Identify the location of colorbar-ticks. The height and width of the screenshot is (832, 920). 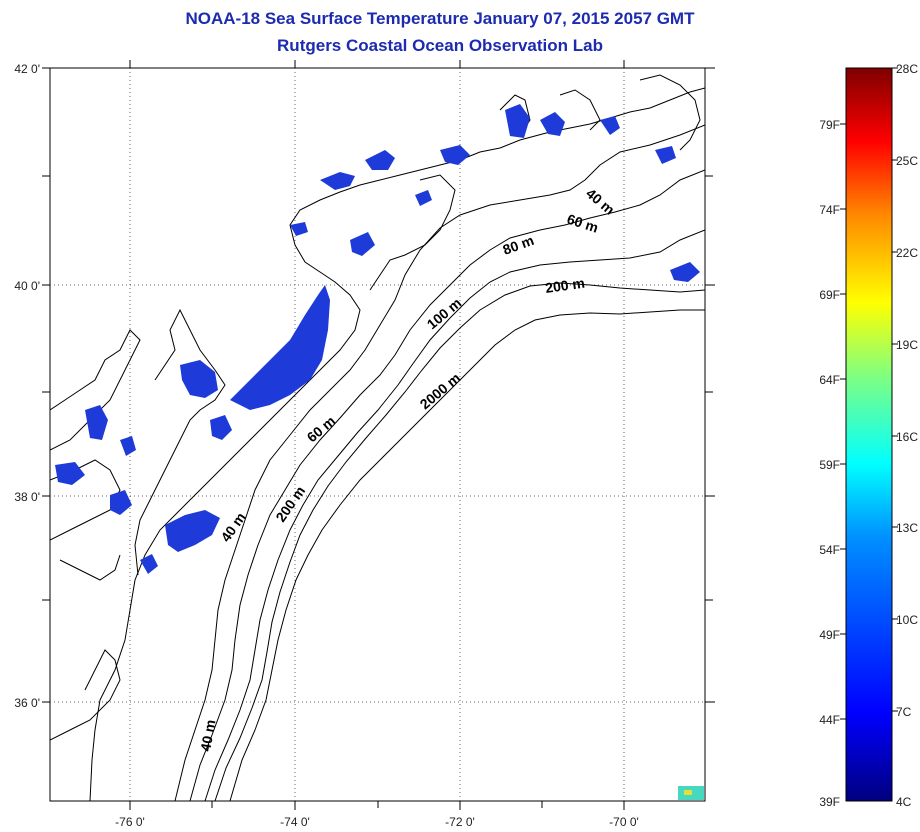
(869, 393).